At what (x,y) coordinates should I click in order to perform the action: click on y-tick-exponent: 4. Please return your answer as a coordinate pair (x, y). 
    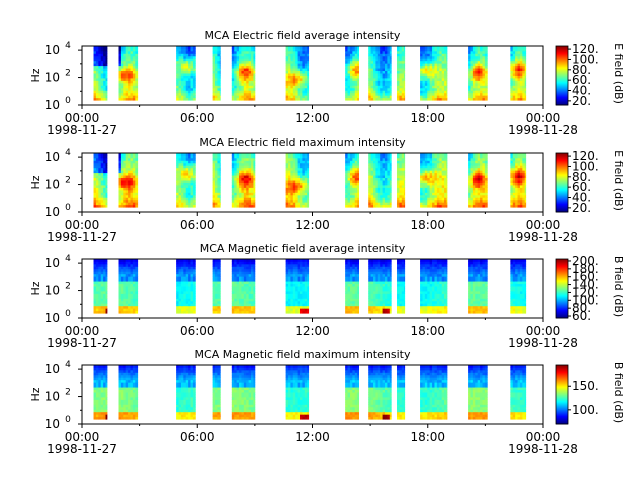
    Looking at the image, I should click on (68, 46).